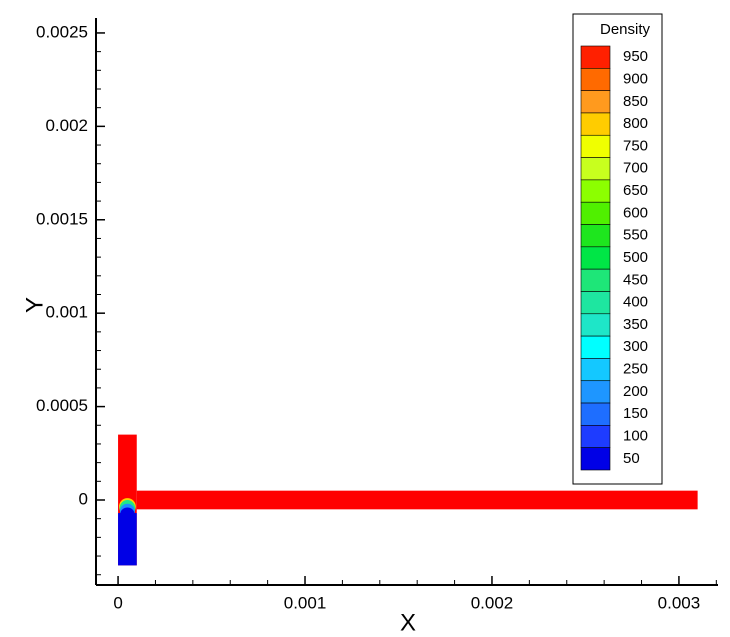 Image resolution: width=730 pixels, height=637 pixels. I want to click on legend-label: 950, so click(635, 56).